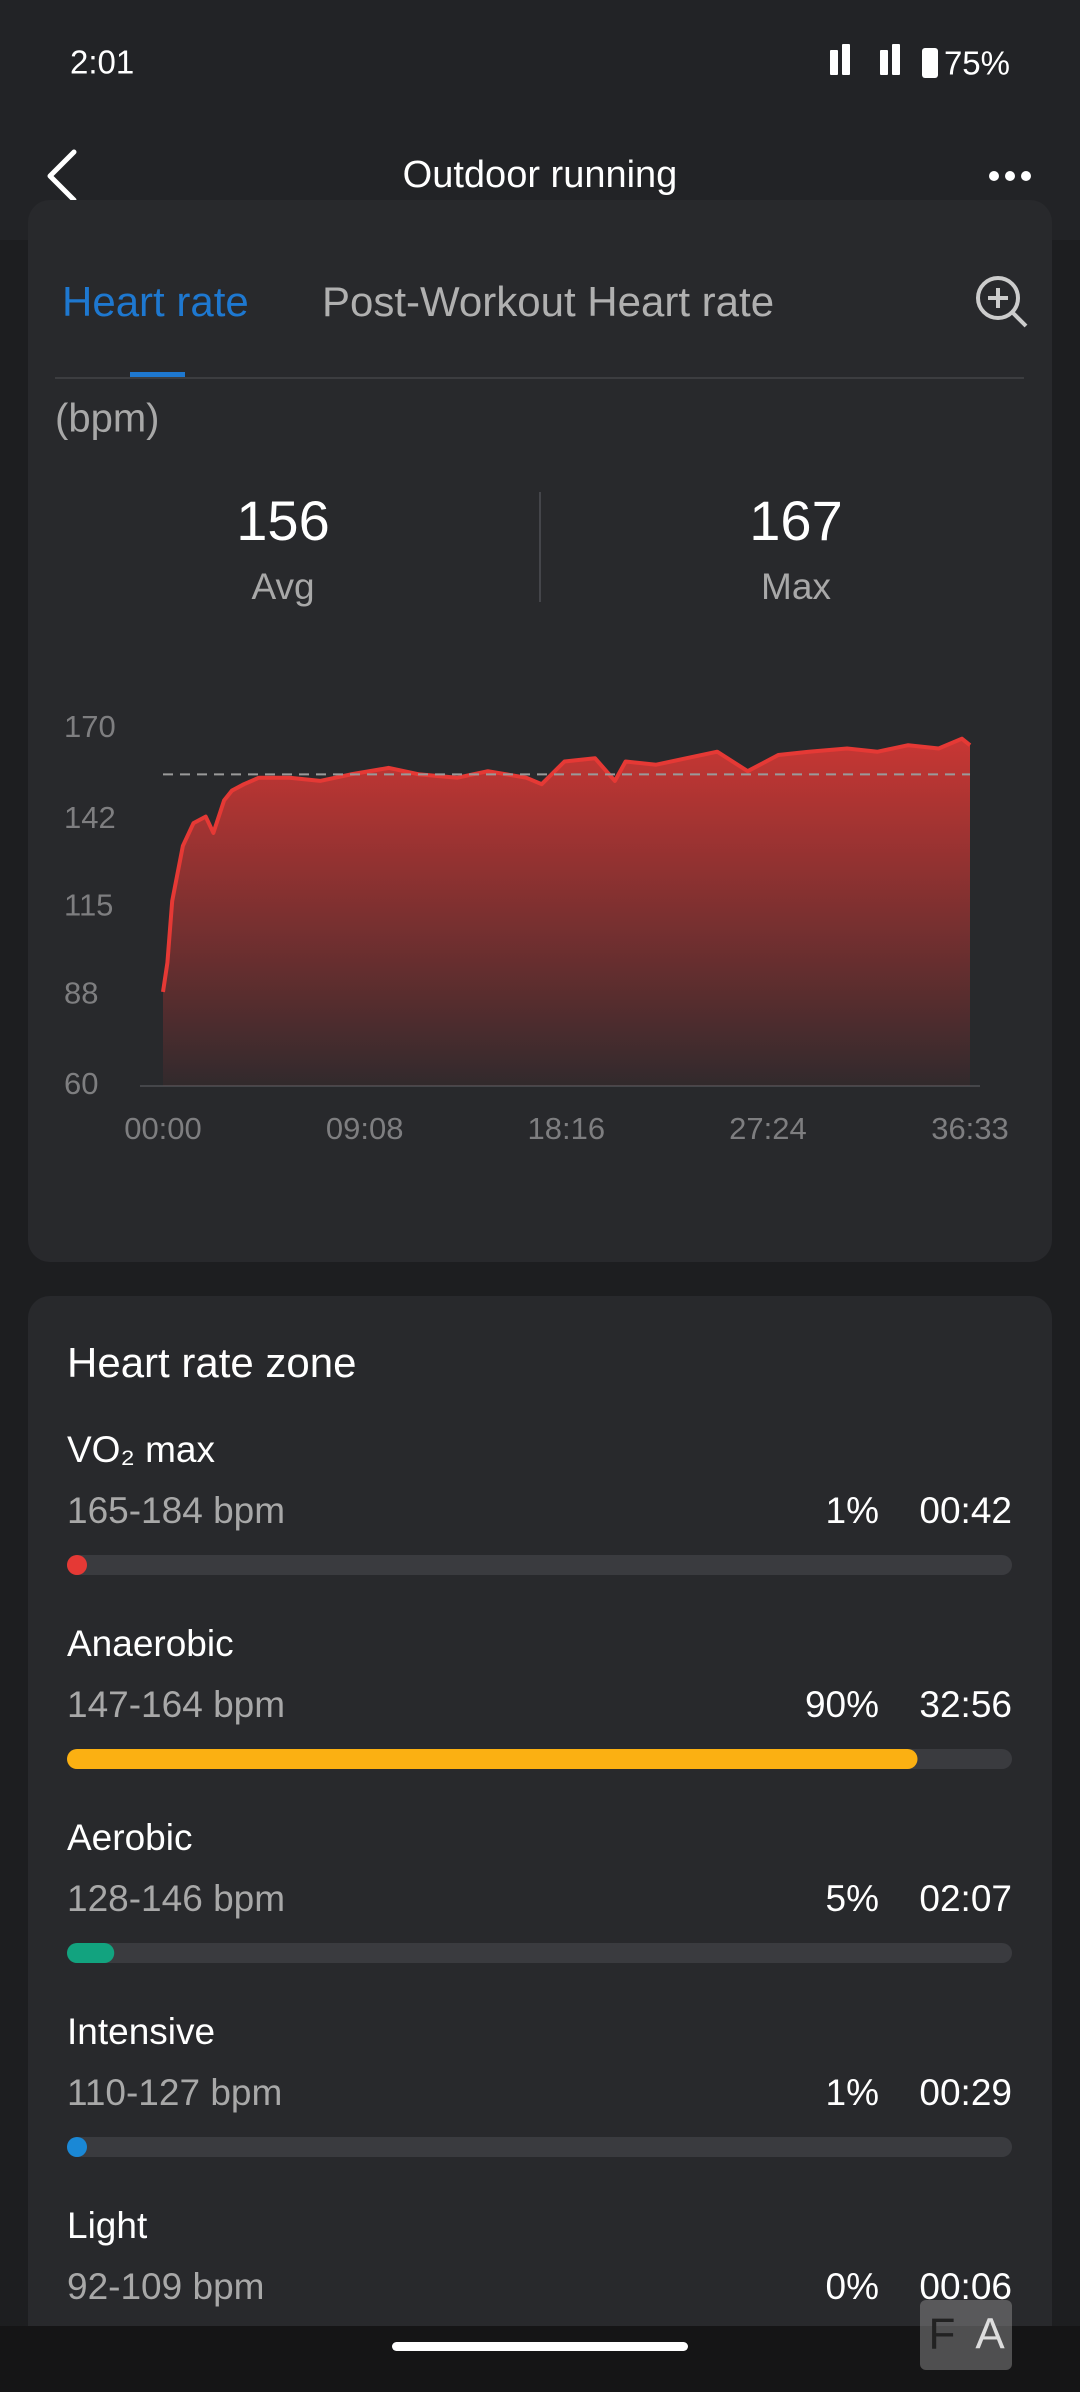  I want to click on battery-level: 75%, so click(977, 63).